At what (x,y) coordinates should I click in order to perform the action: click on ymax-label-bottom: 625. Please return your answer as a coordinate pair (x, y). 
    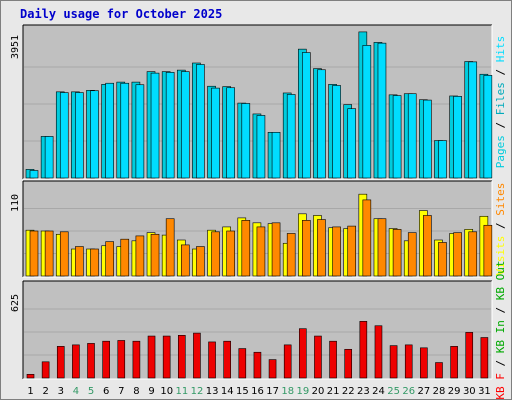
    Looking at the image, I should click on (15, 303).